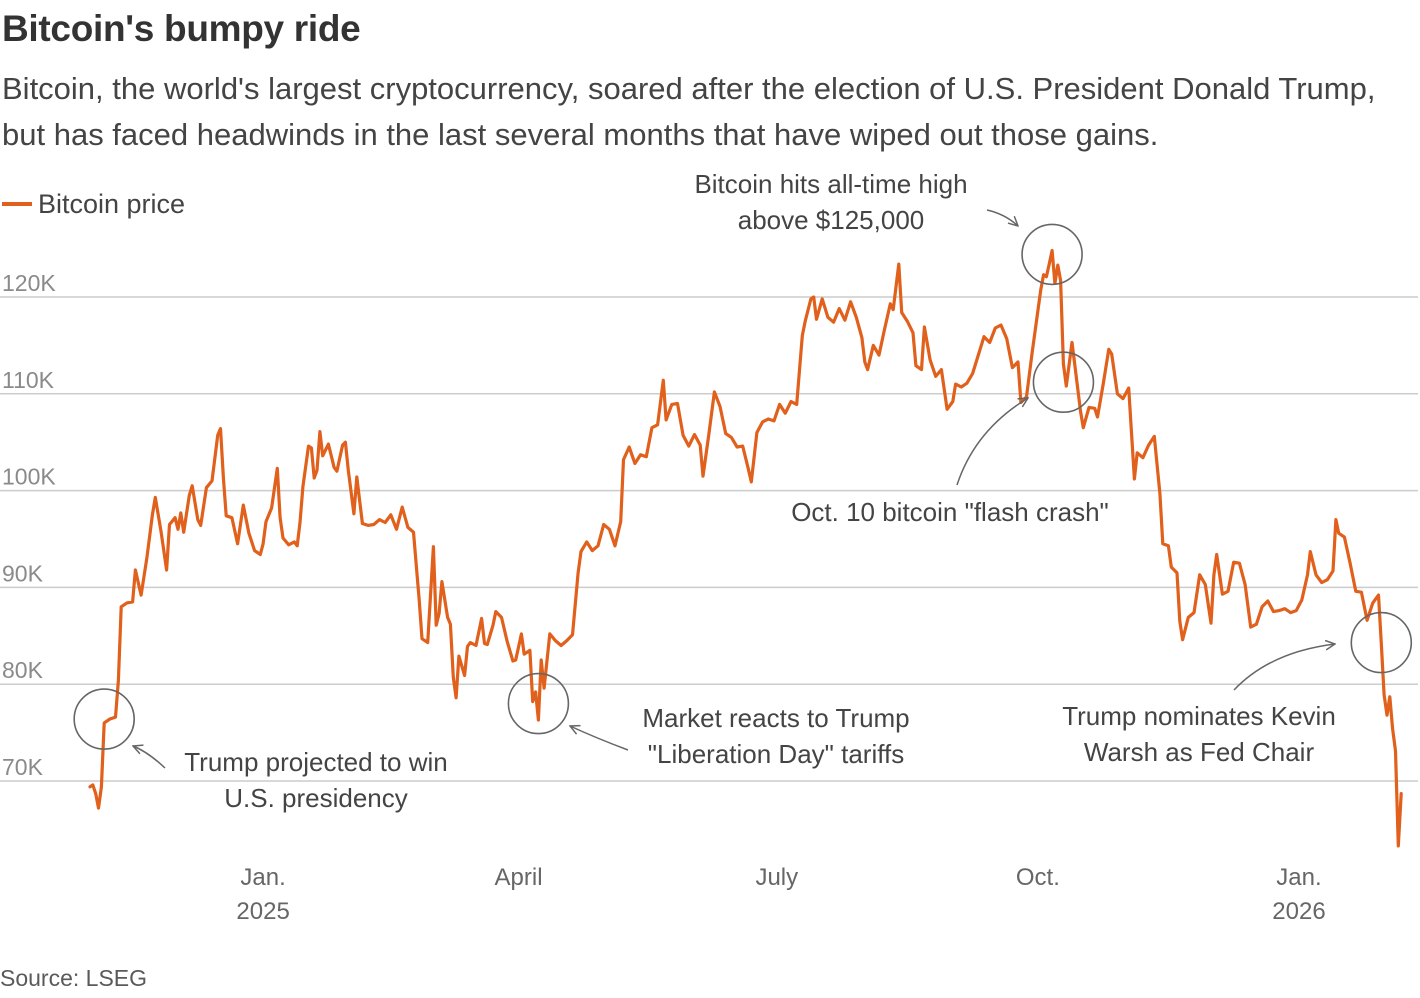  Describe the element at coordinates (1199, 752) in the screenshot. I see `annotation-label-warsh-nomination: Warsh as Fed Chair` at that location.